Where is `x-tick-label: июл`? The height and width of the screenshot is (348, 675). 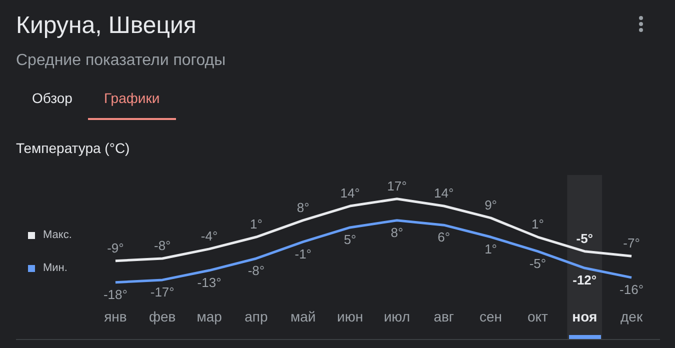
x-tick-label: июл is located at coordinates (397, 316).